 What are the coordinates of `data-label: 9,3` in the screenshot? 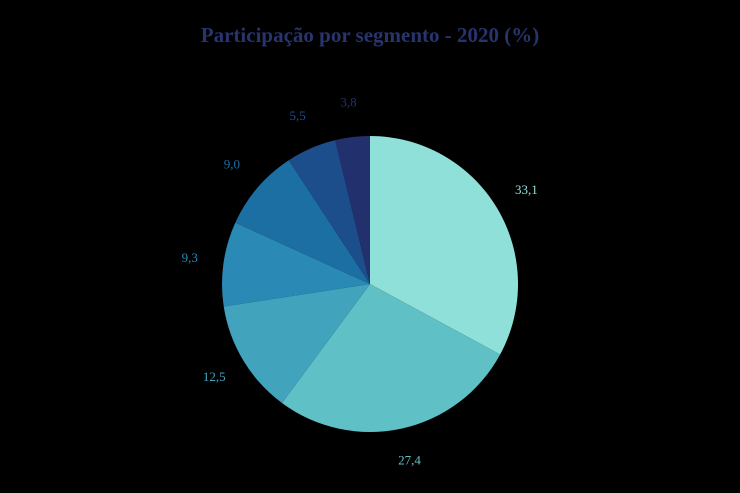 It's located at (190, 257).